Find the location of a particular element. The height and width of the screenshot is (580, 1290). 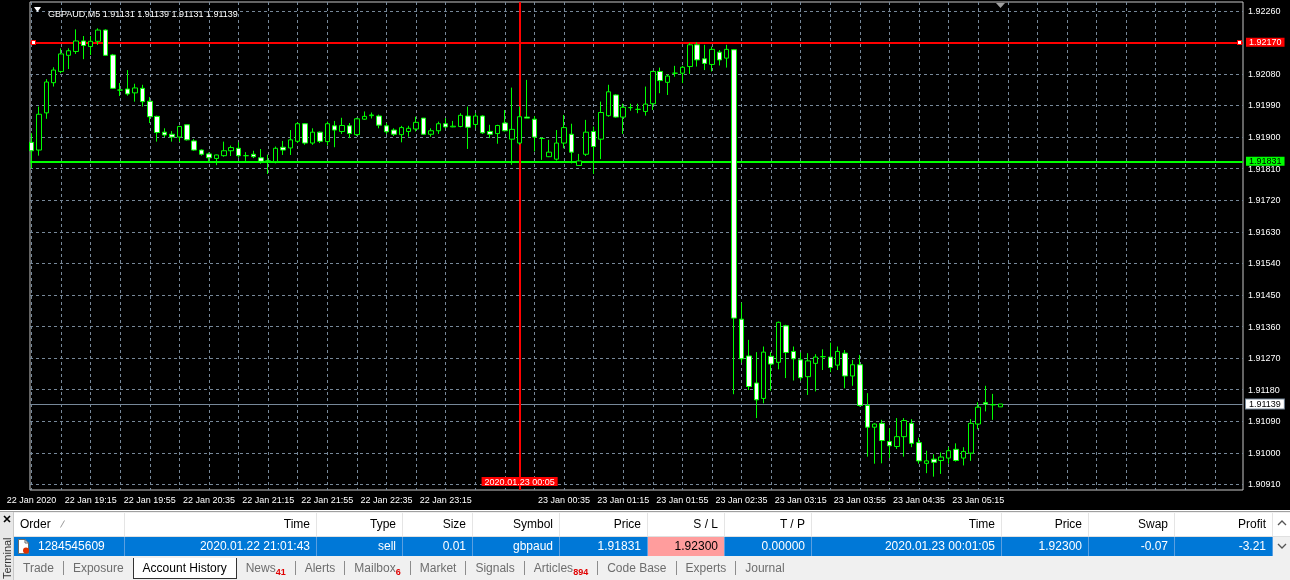

text: 0.01 is located at coordinates (454, 546).